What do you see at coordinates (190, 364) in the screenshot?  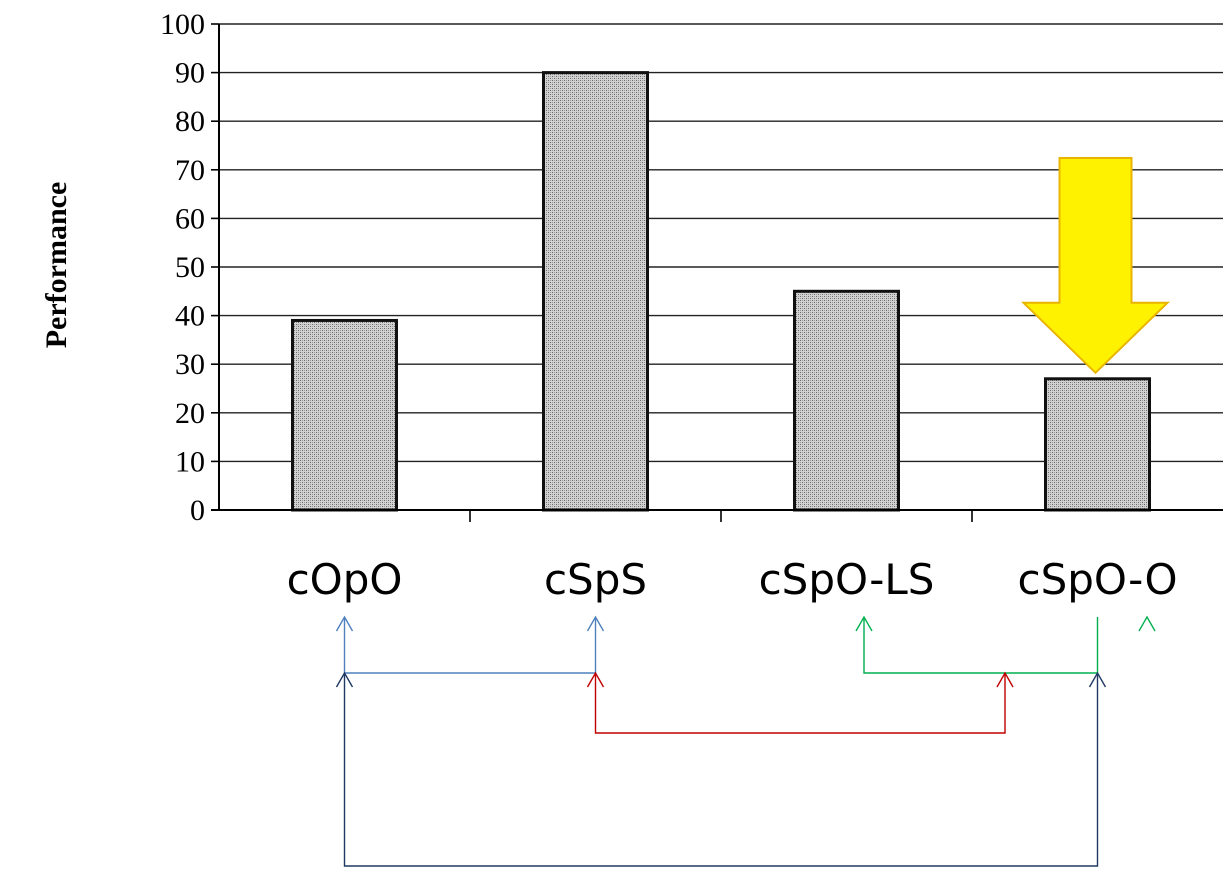 I see `y-tick-label: 30` at bounding box center [190, 364].